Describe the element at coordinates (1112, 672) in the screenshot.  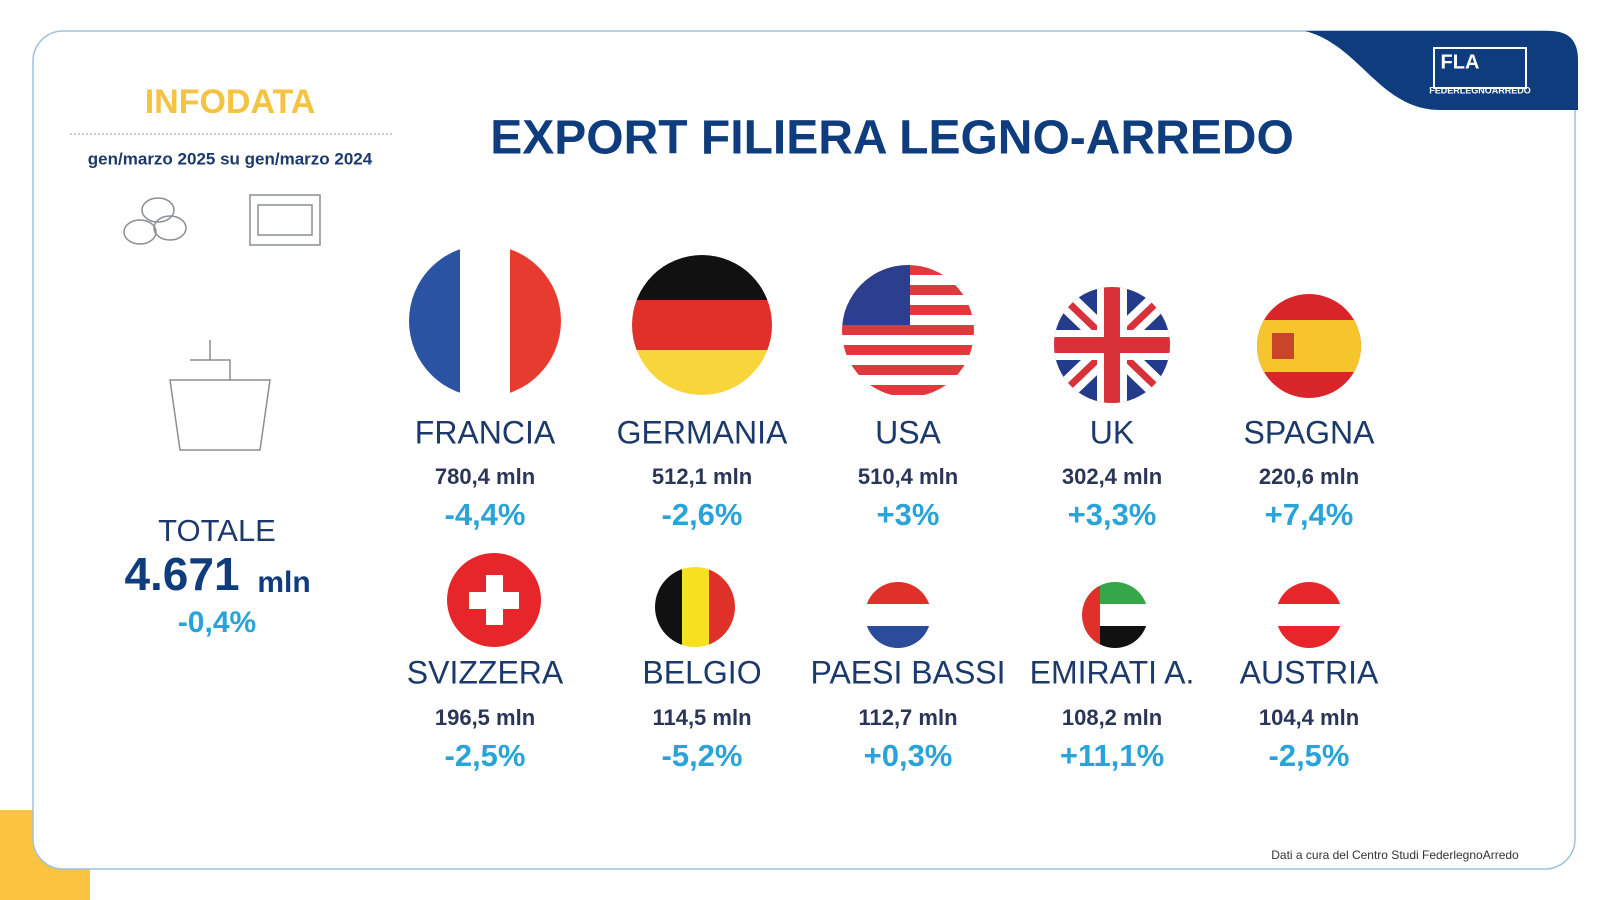
I see `country-name: EMIRATI A.` at that location.